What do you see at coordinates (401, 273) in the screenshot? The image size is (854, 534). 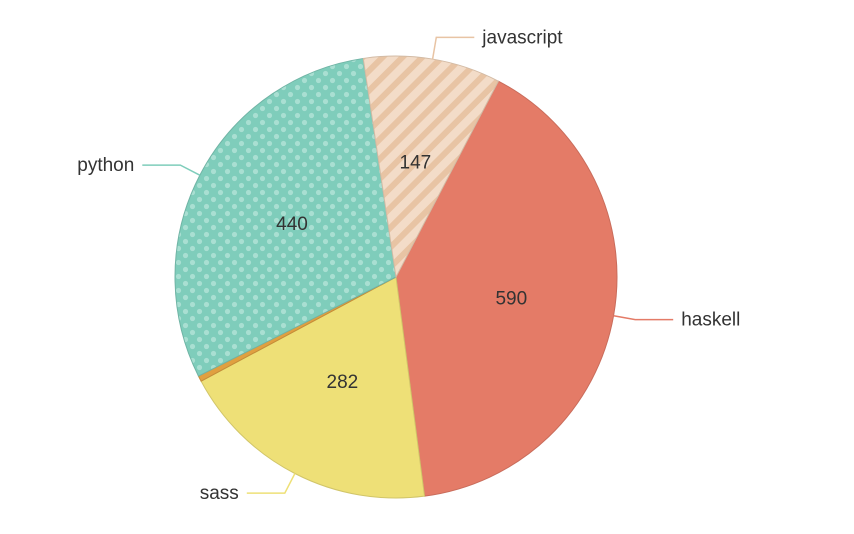 I see `pie-value-labels: 590 282 440 147` at bounding box center [401, 273].